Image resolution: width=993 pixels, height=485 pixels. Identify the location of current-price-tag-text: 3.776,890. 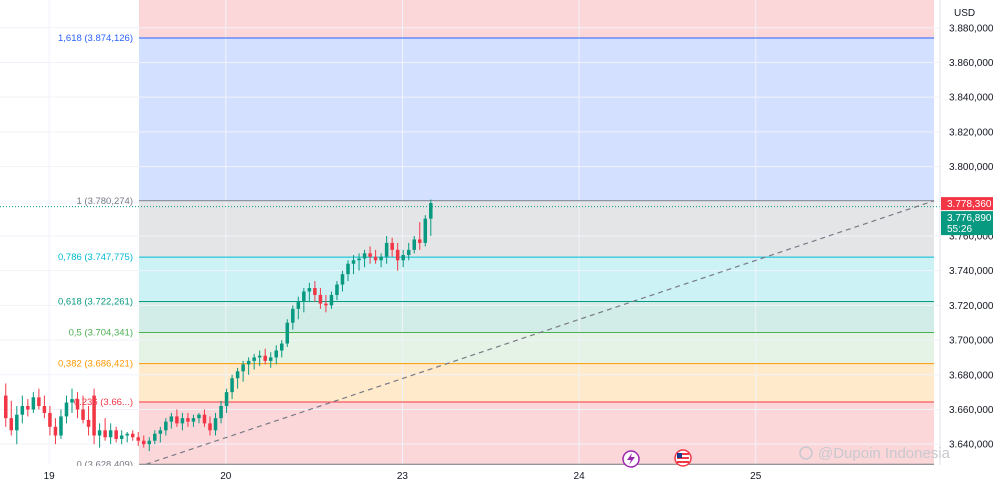
(969, 218).